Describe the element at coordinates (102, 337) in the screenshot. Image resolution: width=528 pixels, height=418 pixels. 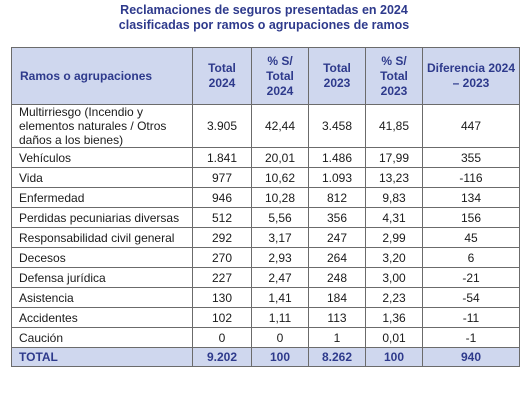
I see `cell-ramo: Caución` at that location.